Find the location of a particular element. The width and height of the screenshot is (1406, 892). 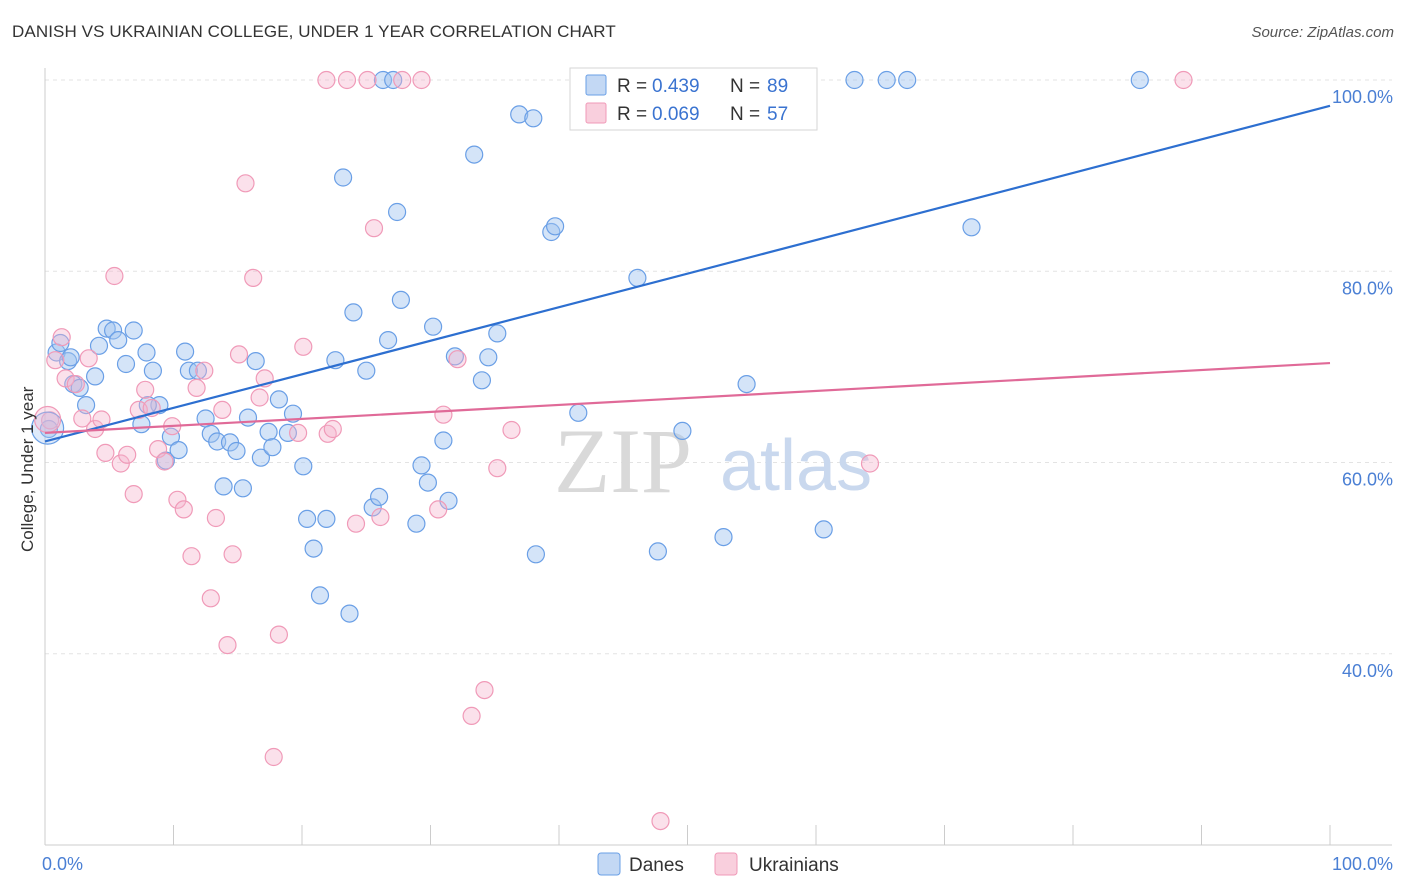

bottom-legend-label-ukrainians: Ukrainians is located at coordinates (794, 865).